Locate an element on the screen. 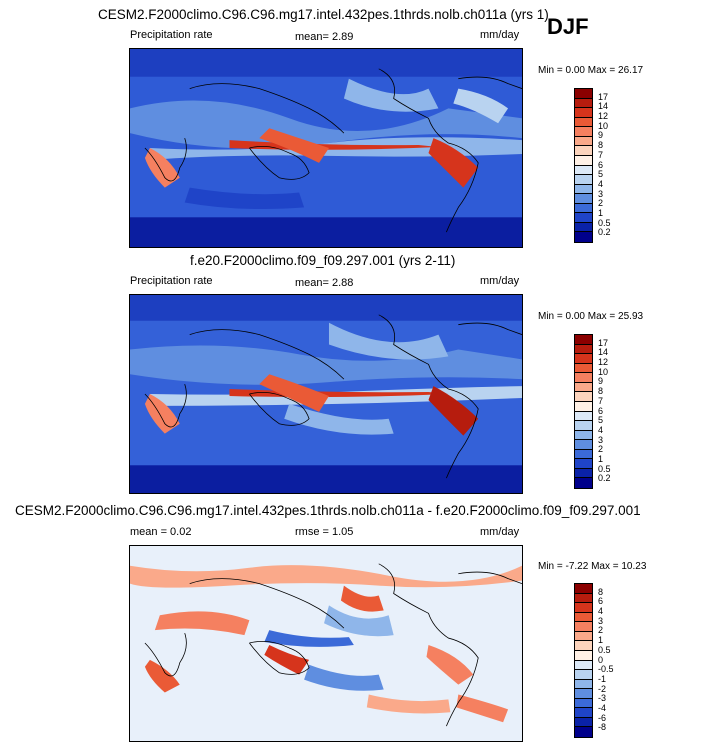 This screenshot has width=701, height=748. panel2-minmax: Min = 0.00 Max = 25.93 is located at coordinates (591, 316).